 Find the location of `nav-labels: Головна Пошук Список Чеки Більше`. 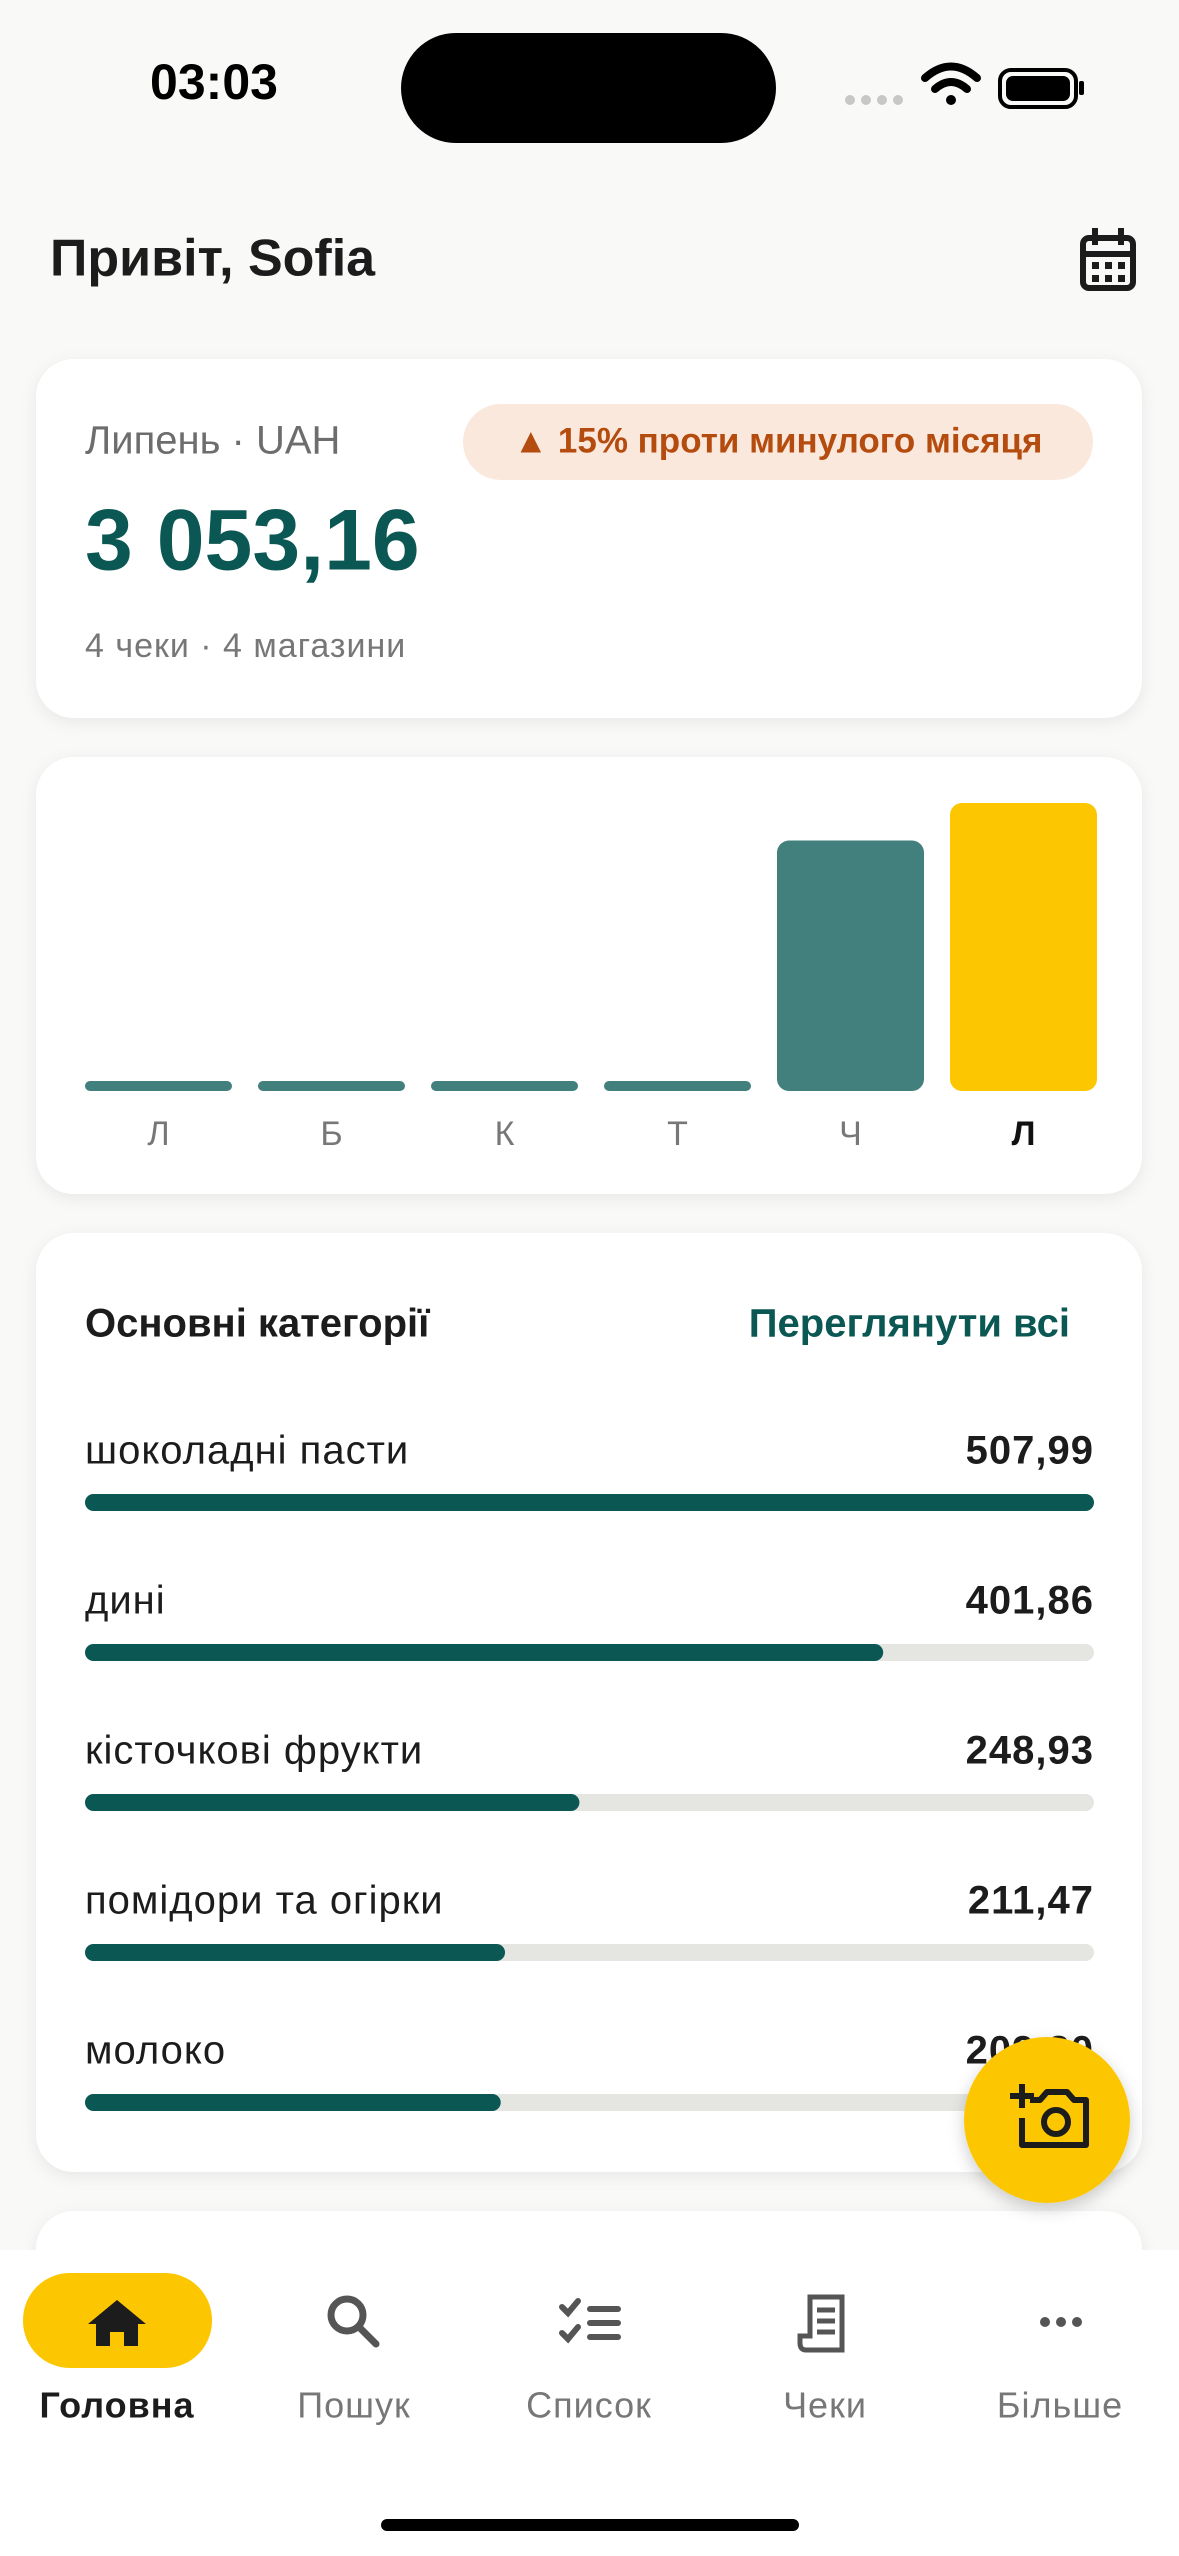

nav-labels: Головна Пошук Список Чеки Більше is located at coordinates (581, 2405).